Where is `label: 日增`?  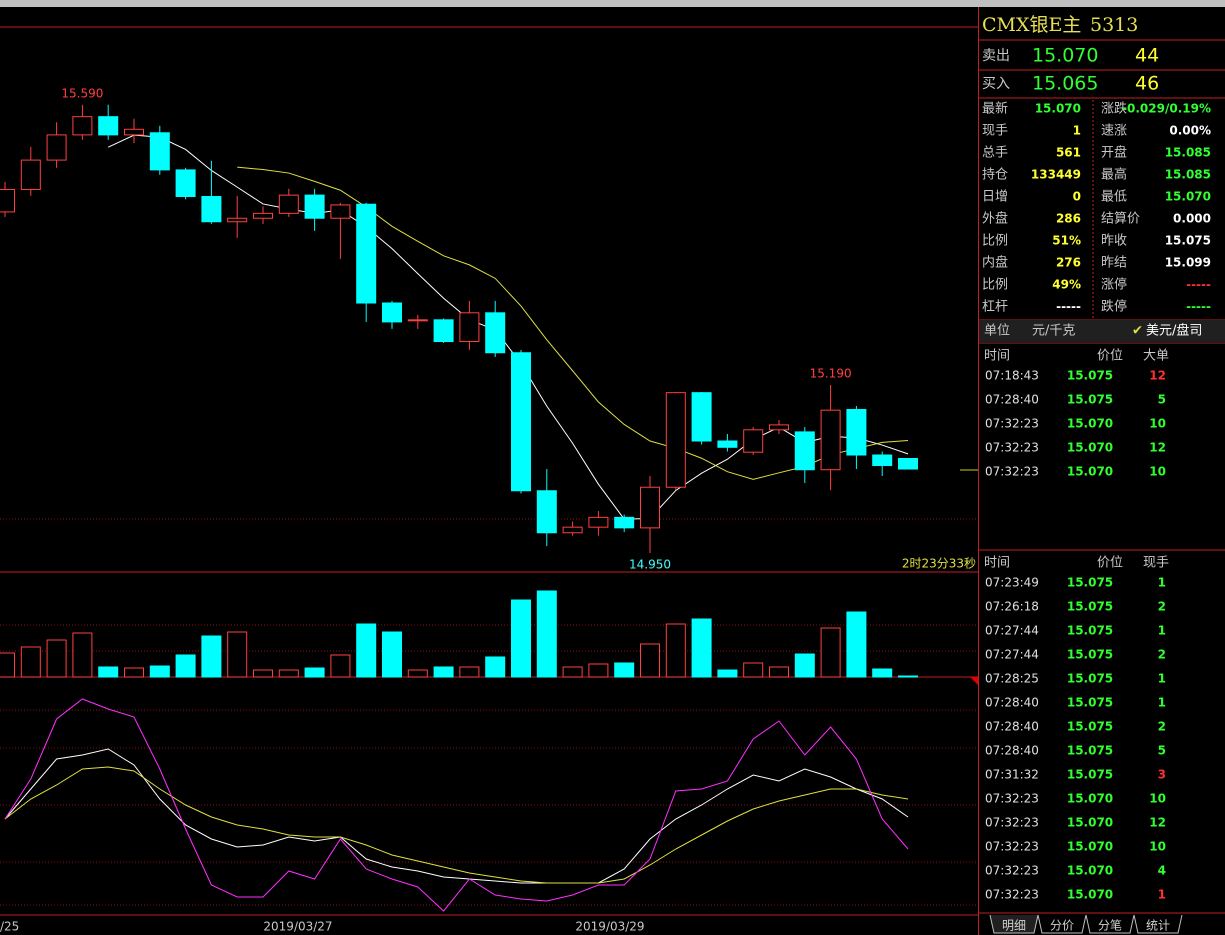
label: 日增 is located at coordinates (995, 197).